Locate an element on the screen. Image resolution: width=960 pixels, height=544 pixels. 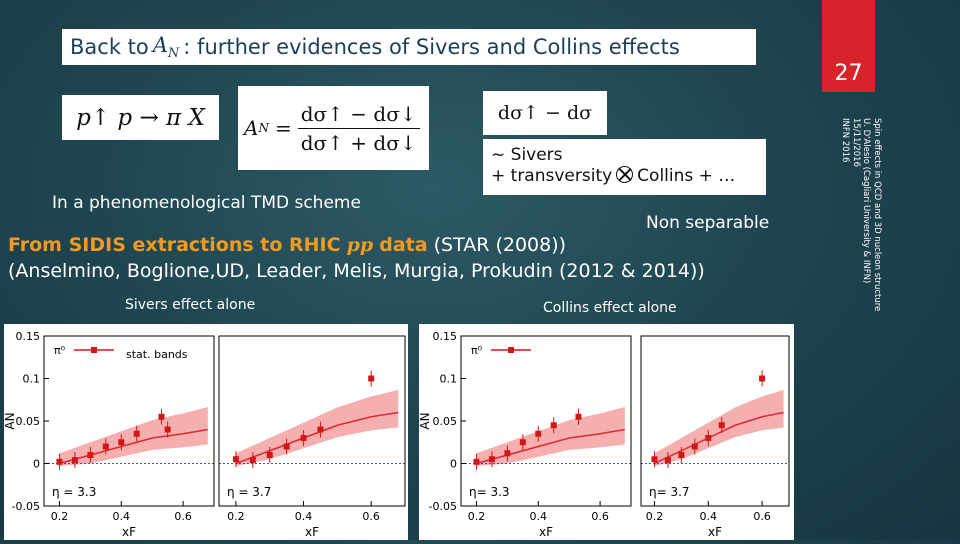
slide-number: 27 is located at coordinates (848, 46).